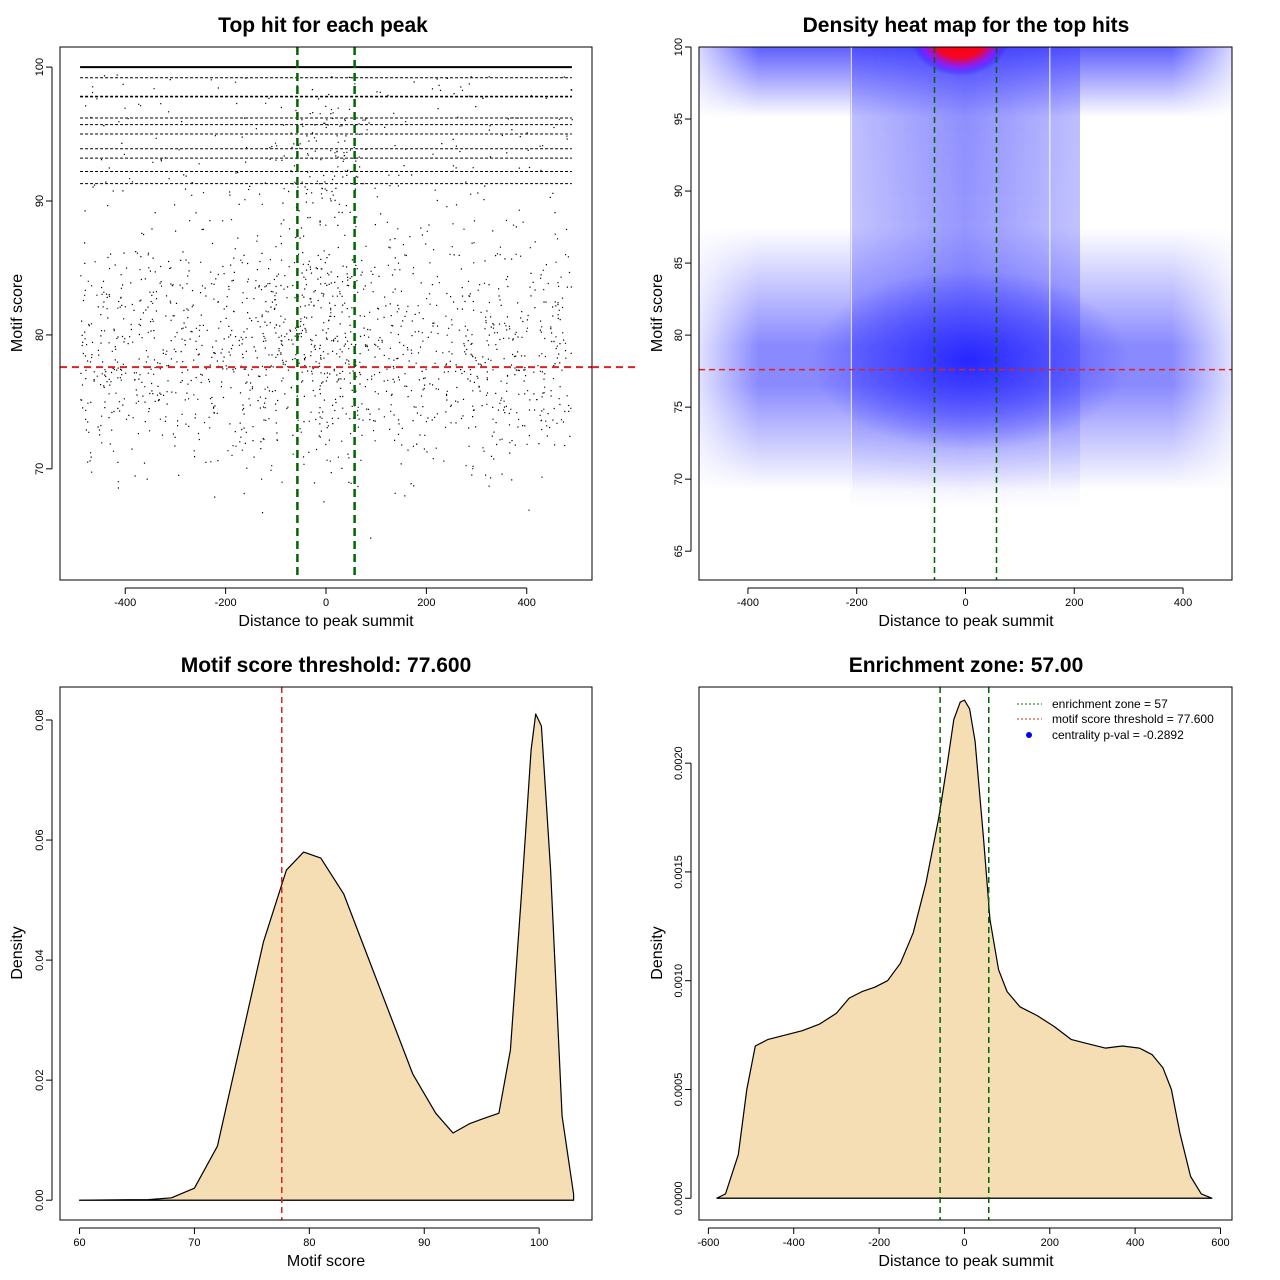 This screenshot has height=1280, width=1280. Describe the element at coordinates (679, 263) in the screenshot. I see `heatmap-y-tick-label: 85` at that location.